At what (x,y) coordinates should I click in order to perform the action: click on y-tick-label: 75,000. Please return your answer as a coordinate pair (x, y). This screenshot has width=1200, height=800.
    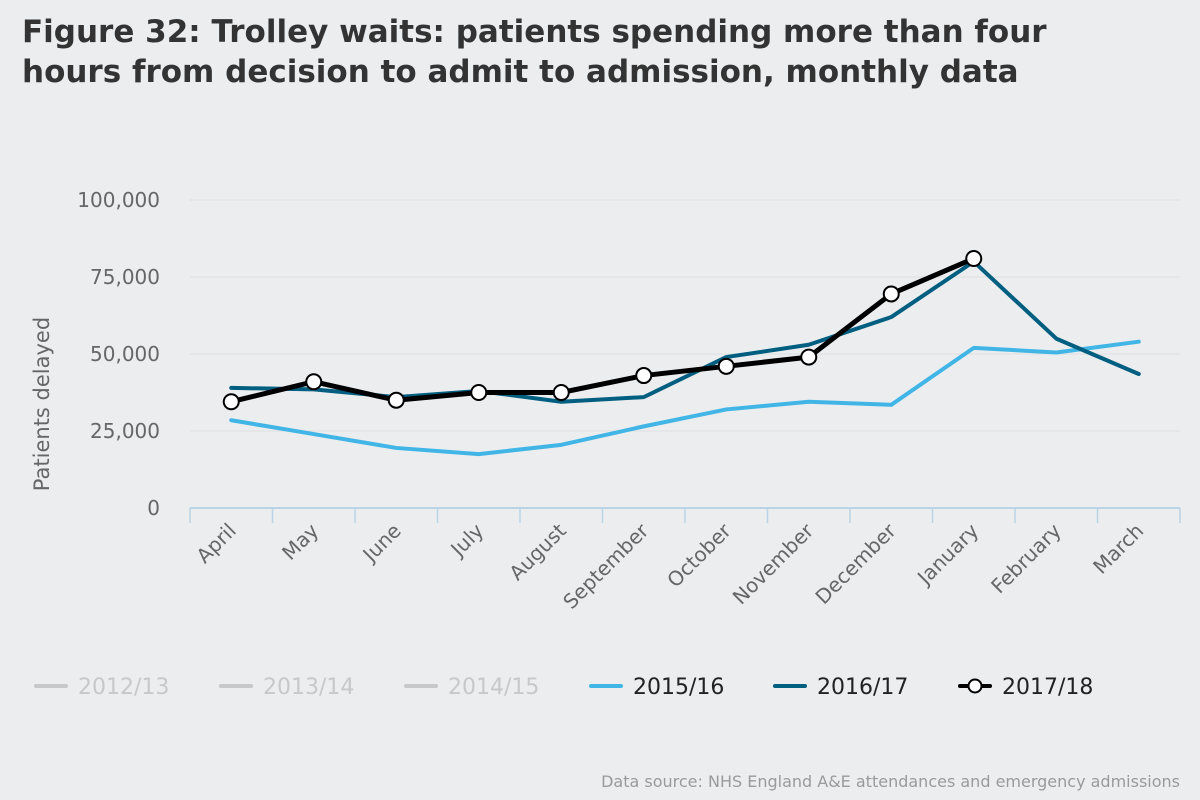
    Looking at the image, I should click on (125, 277).